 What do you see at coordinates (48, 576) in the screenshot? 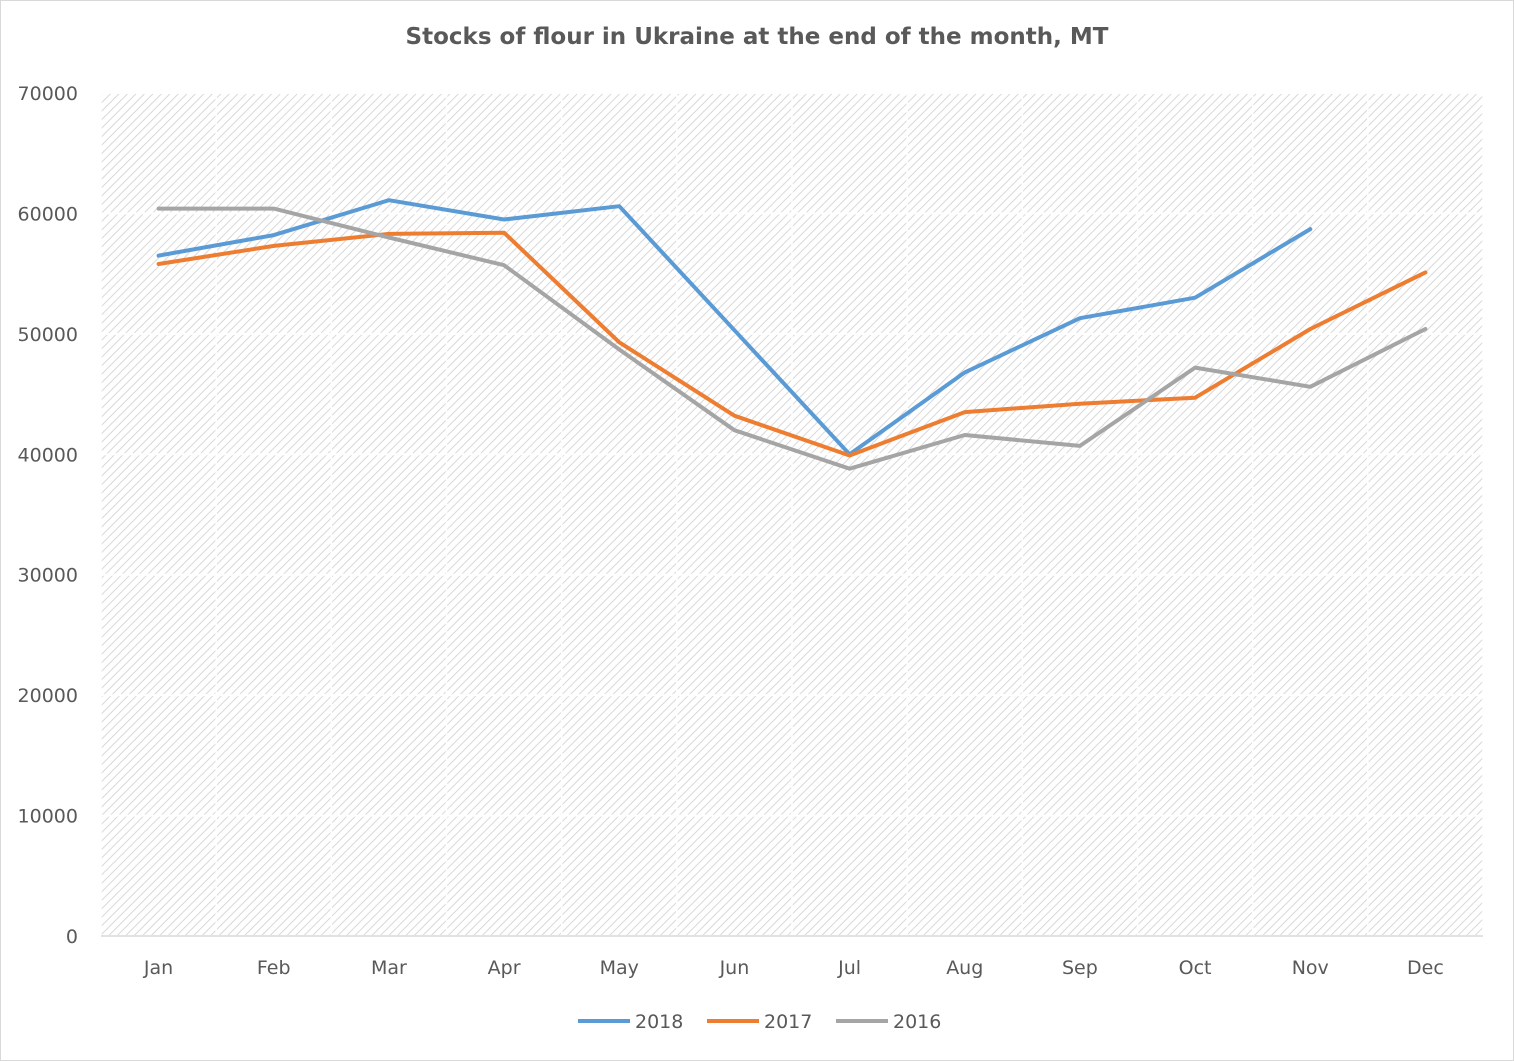
I see `y-tick-label: 30000` at bounding box center [48, 576].